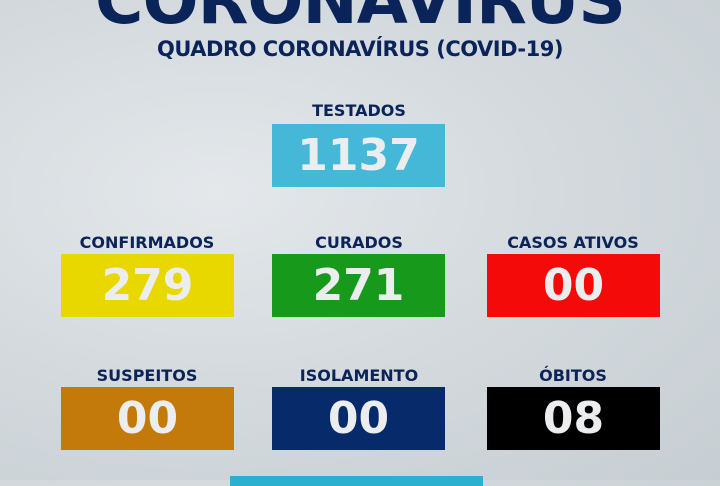 This screenshot has height=486, width=720. I want to click on box-obitos: 08, so click(573, 418).